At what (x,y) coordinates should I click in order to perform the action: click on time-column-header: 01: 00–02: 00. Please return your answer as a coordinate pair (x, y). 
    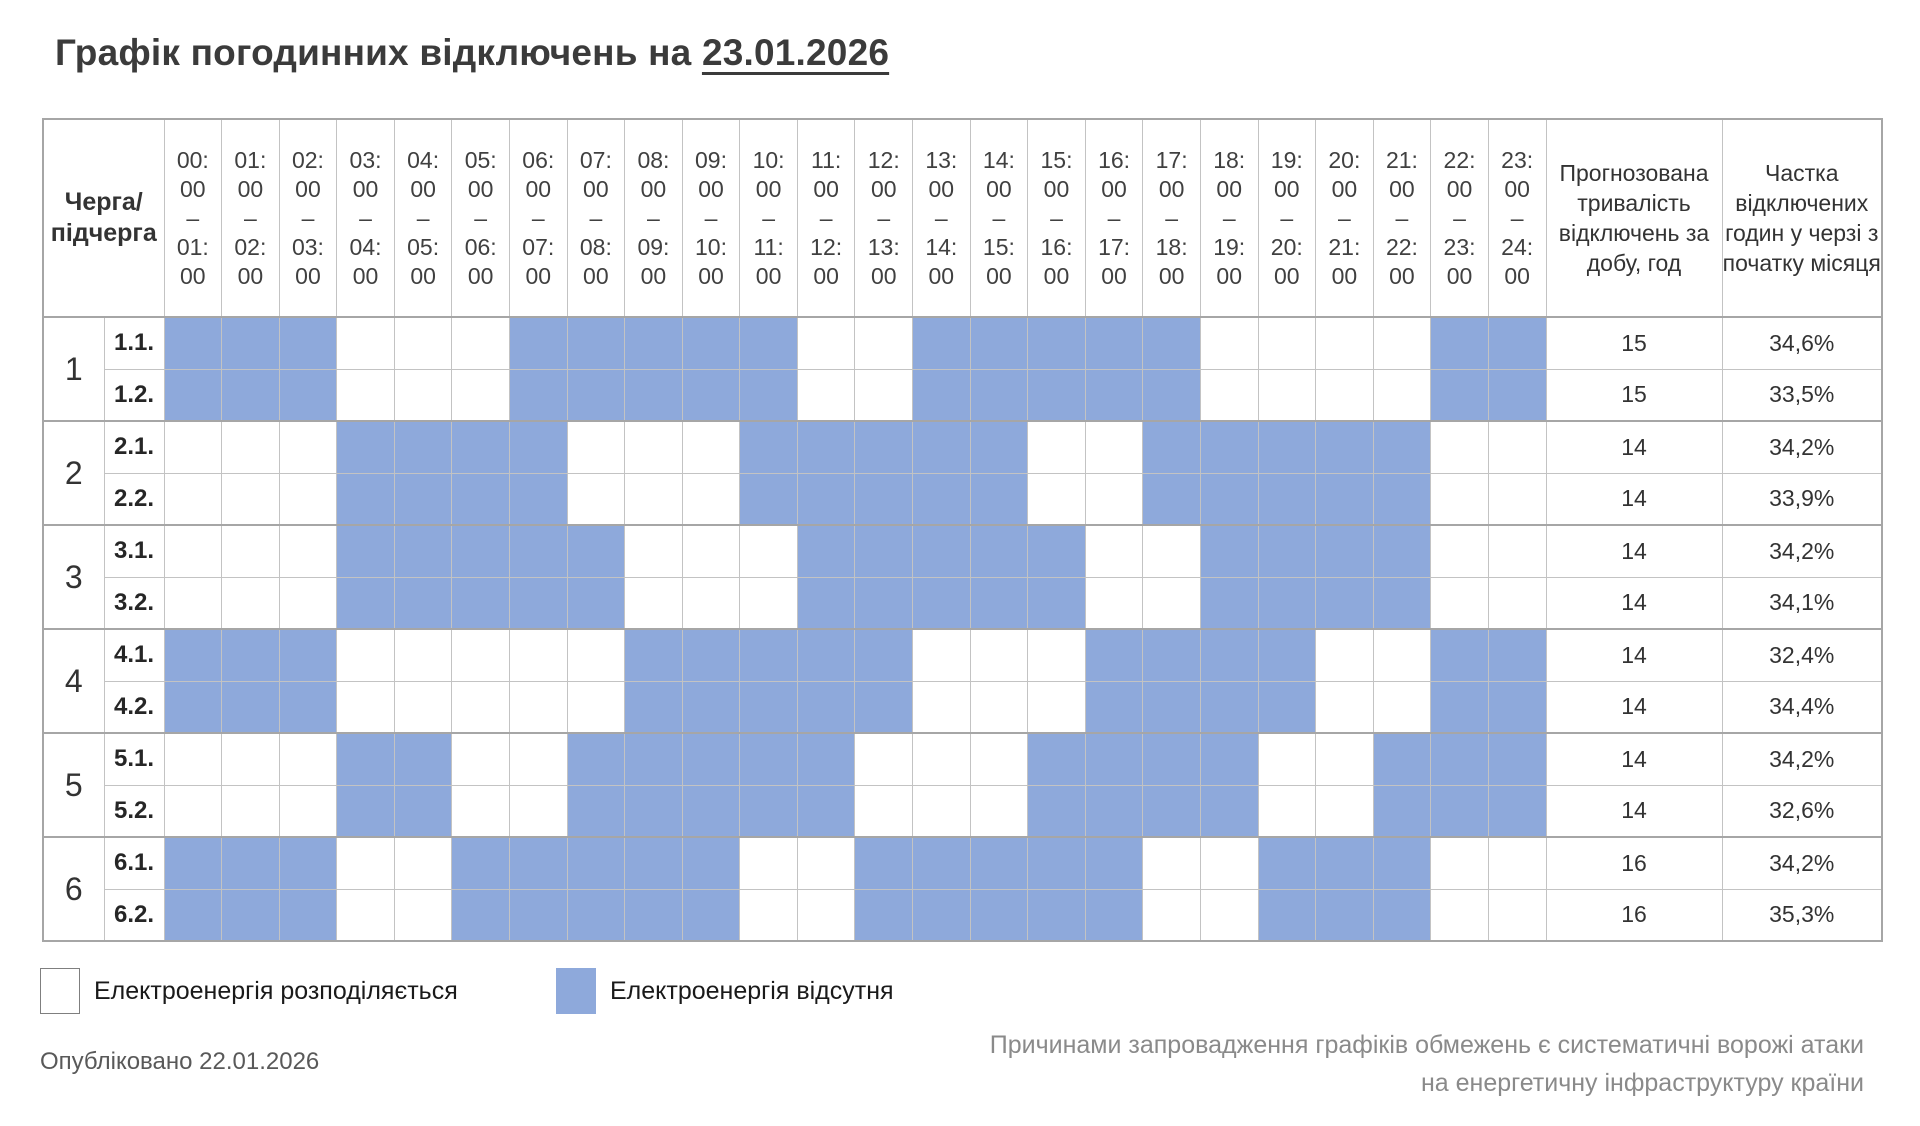
    Looking at the image, I should click on (250, 218).